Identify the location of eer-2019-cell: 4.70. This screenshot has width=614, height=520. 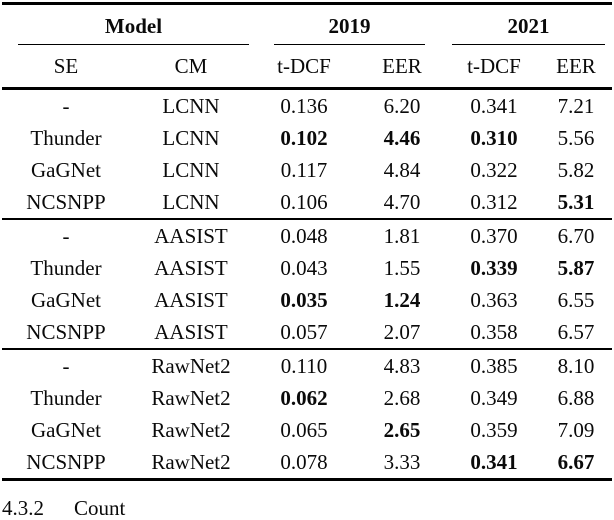
(402, 201).